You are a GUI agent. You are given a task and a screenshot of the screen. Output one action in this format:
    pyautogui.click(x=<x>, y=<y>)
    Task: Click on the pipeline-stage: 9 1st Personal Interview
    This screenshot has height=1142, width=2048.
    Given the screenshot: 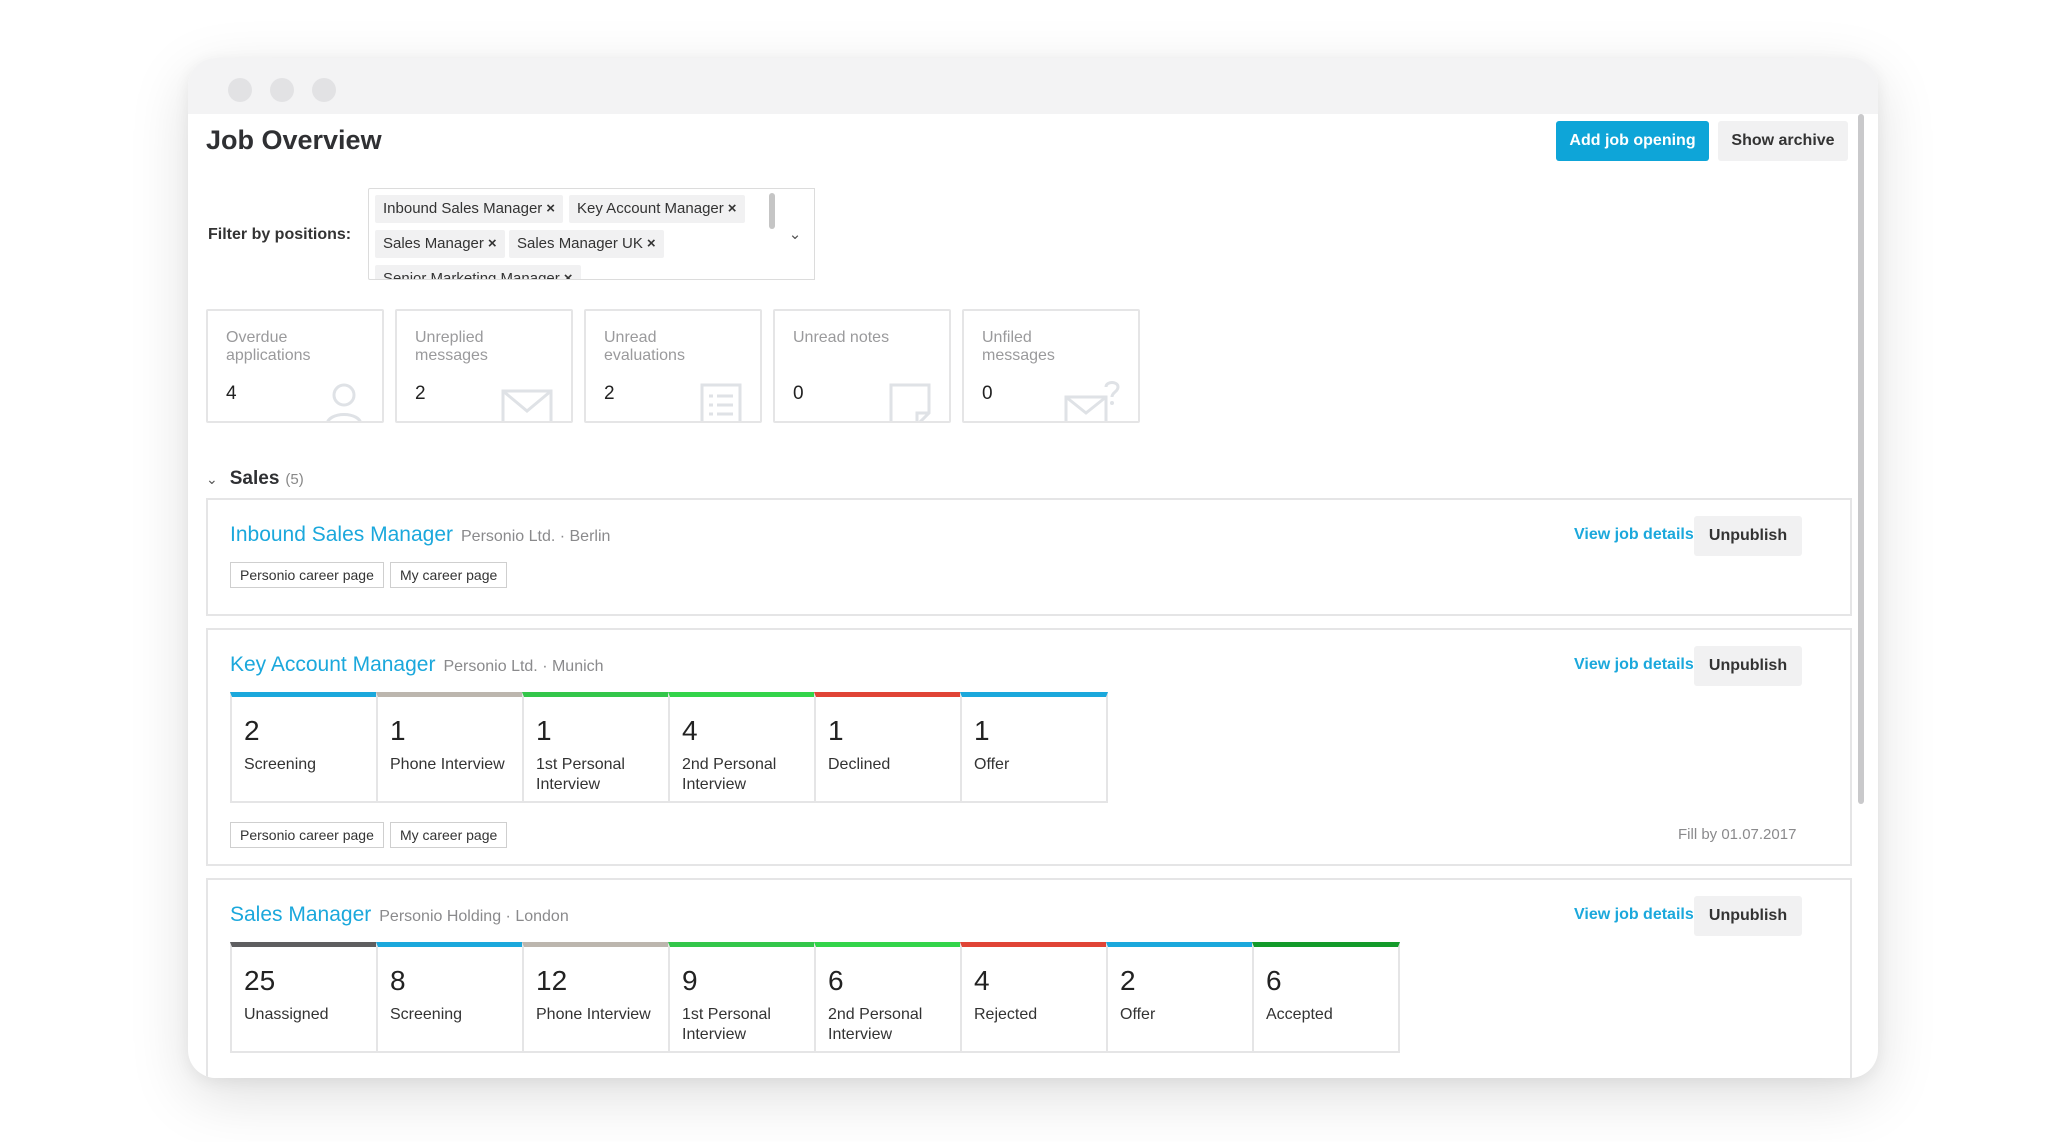 What is the action you would take?
    pyautogui.click(x=741, y=997)
    